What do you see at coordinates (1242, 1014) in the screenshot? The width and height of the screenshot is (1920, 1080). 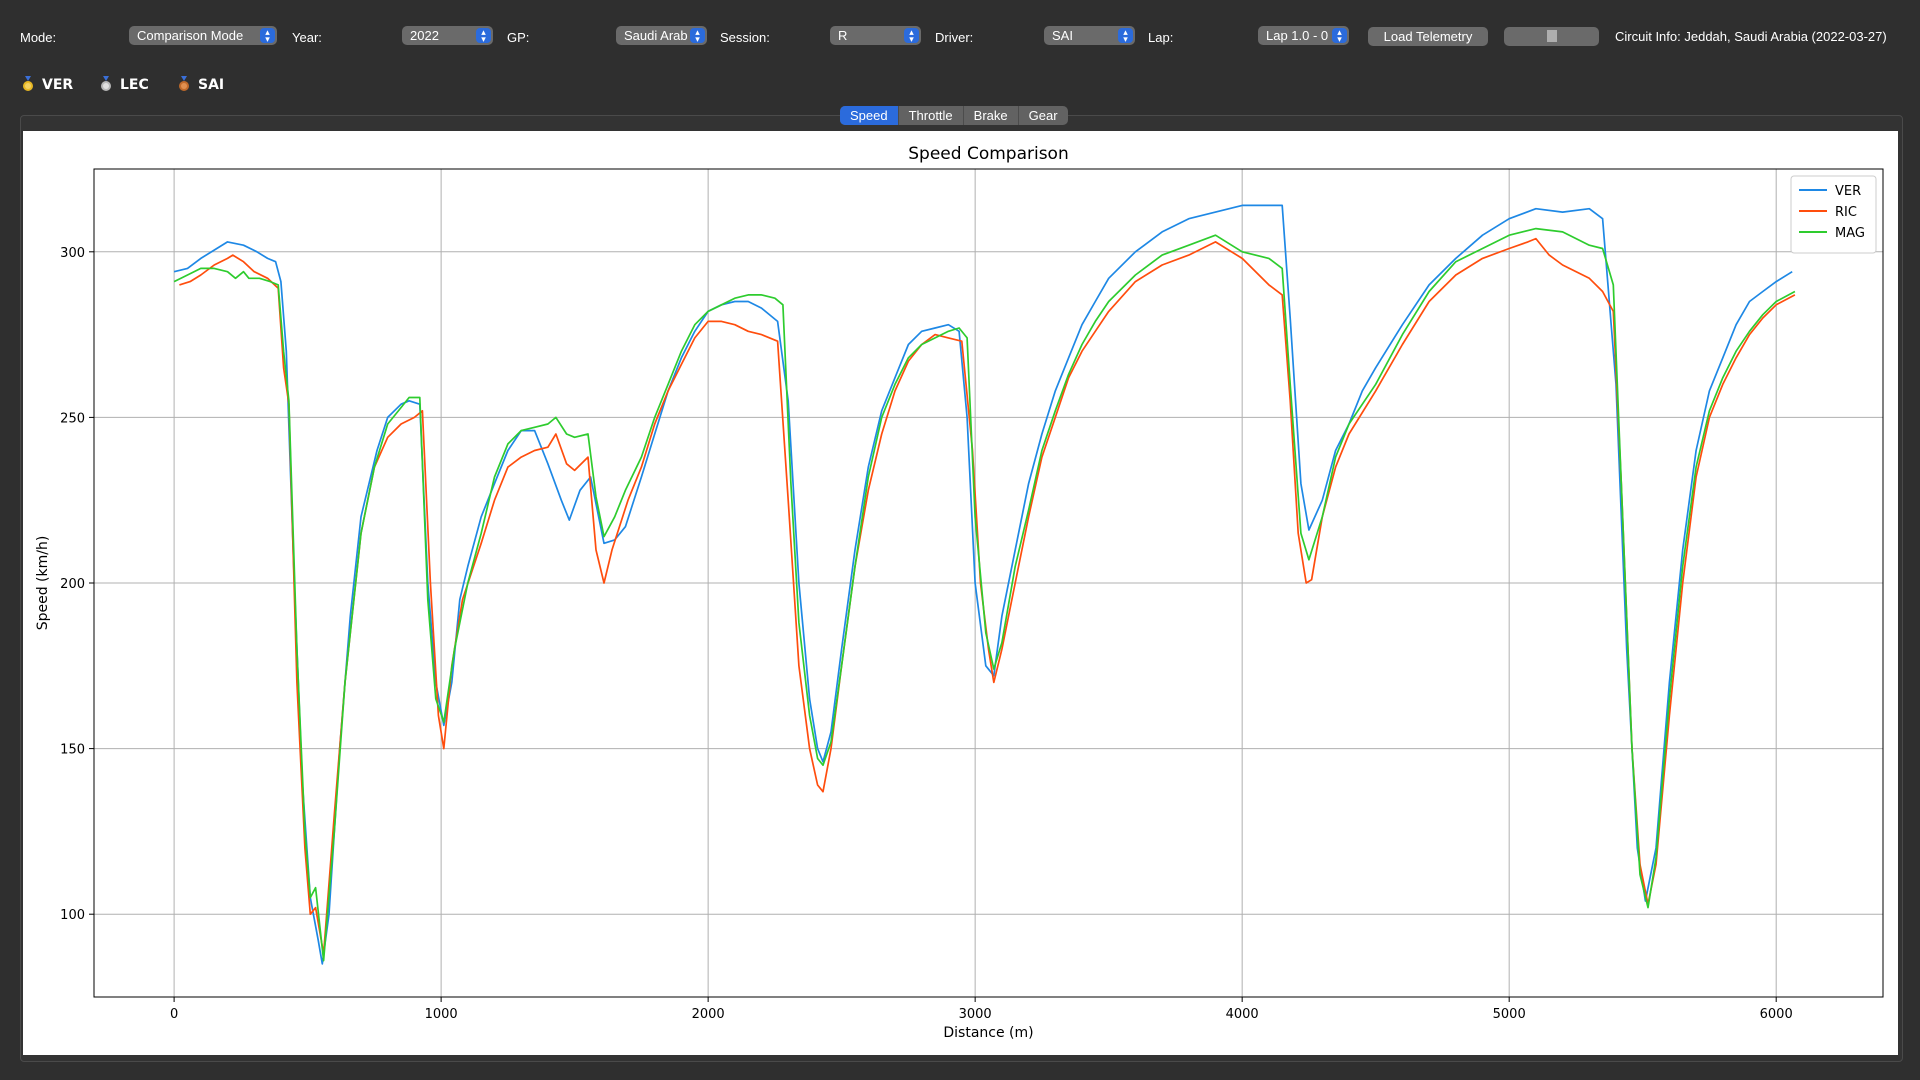 I see `x-tick-label: 4000` at bounding box center [1242, 1014].